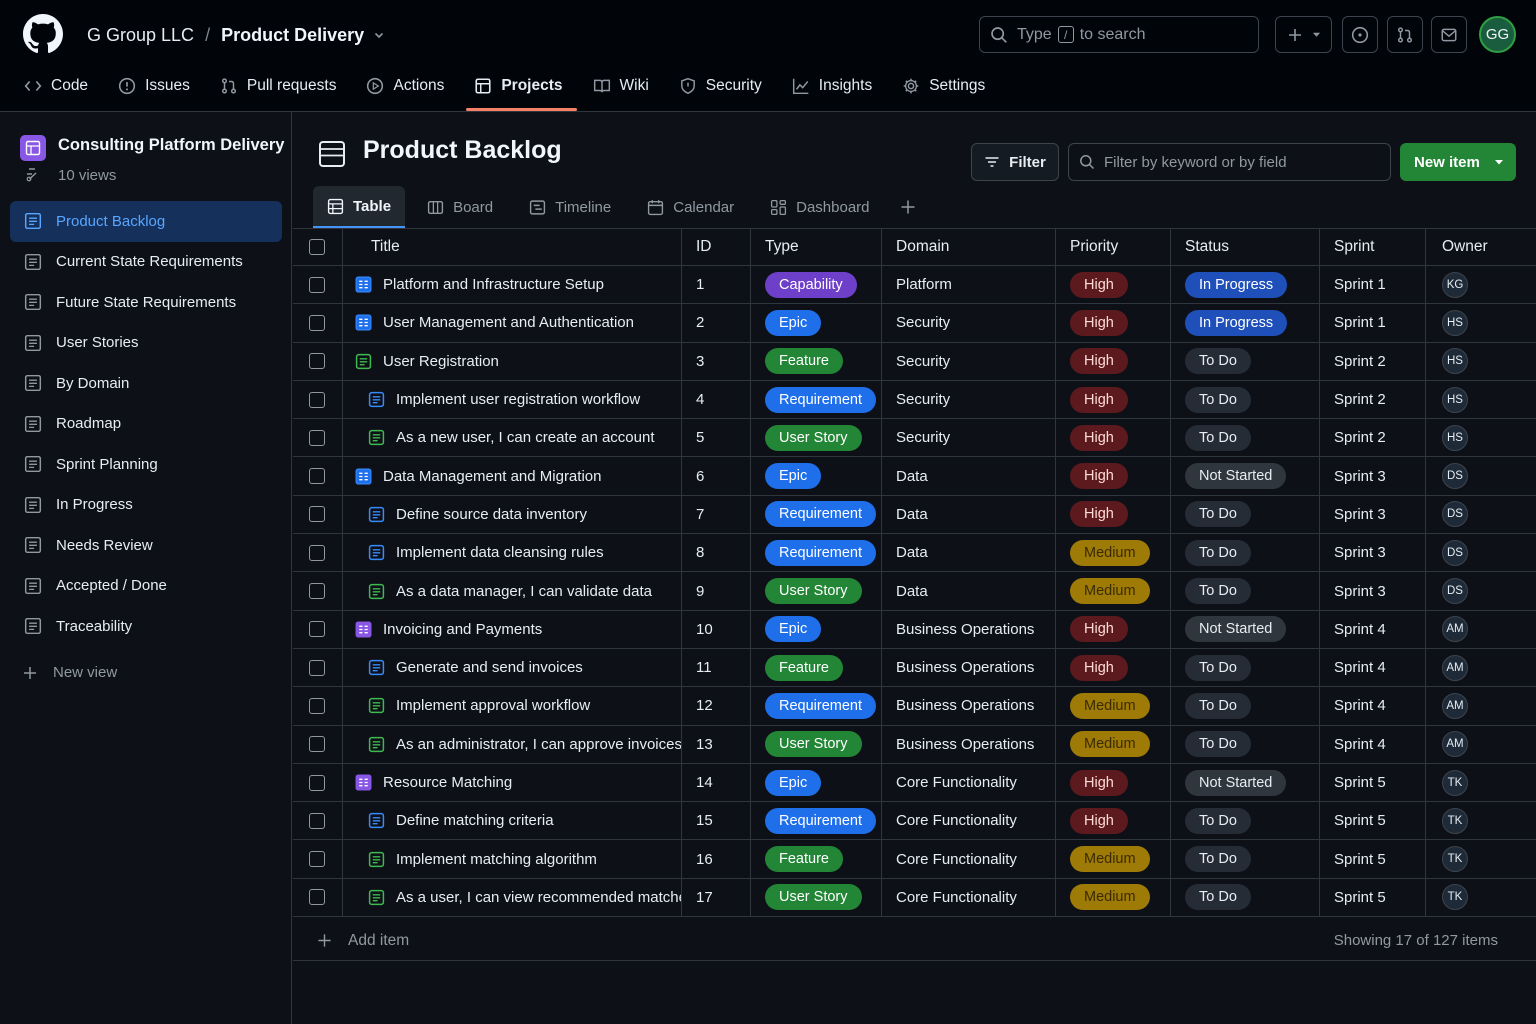 The image size is (1536, 1024). What do you see at coordinates (1497, 34) in the screenshot?
I see `user-avatar: GG` at bounding box center [1497, 34].